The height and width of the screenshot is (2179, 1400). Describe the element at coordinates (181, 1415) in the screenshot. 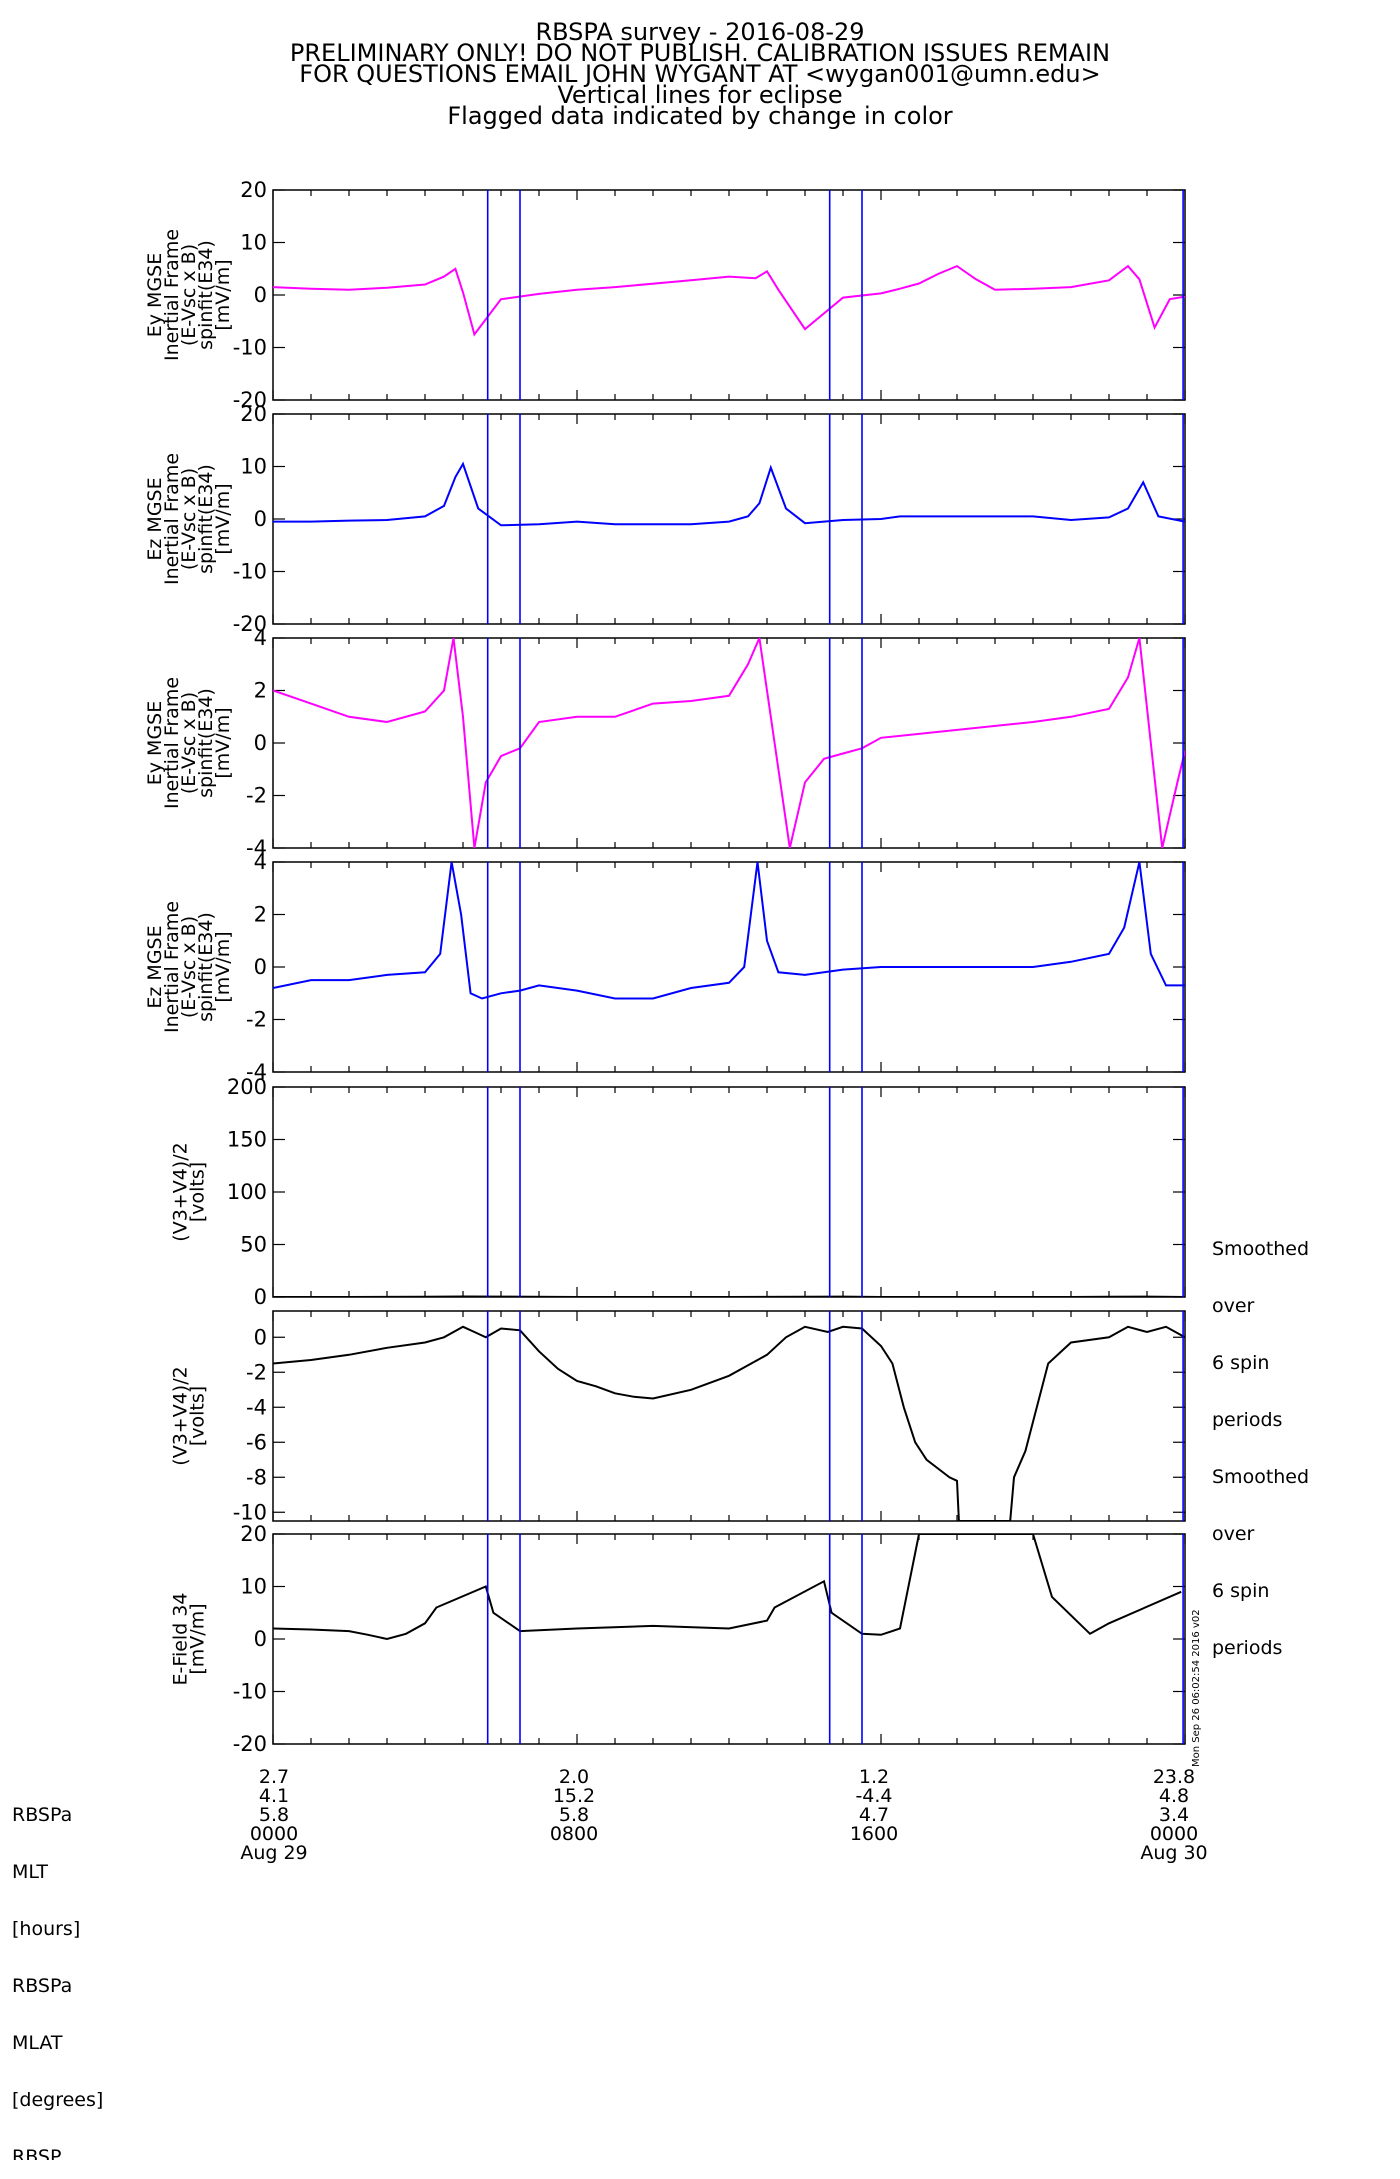

I see `panel-6-ylabel-line: (V3+V4)/2` at that location.